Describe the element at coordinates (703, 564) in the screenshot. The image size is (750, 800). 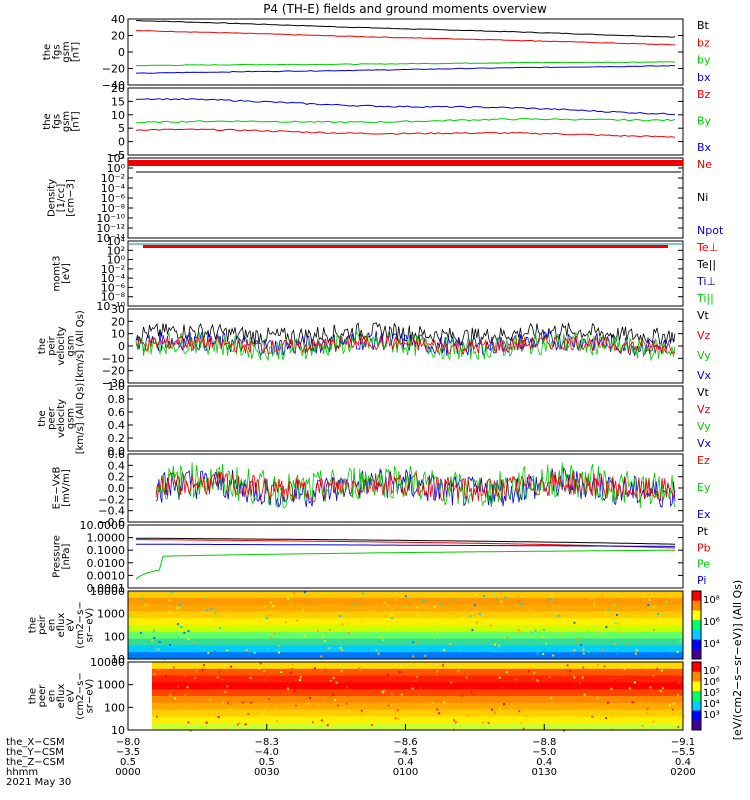
I see `legend-pe: Pe` at that location.